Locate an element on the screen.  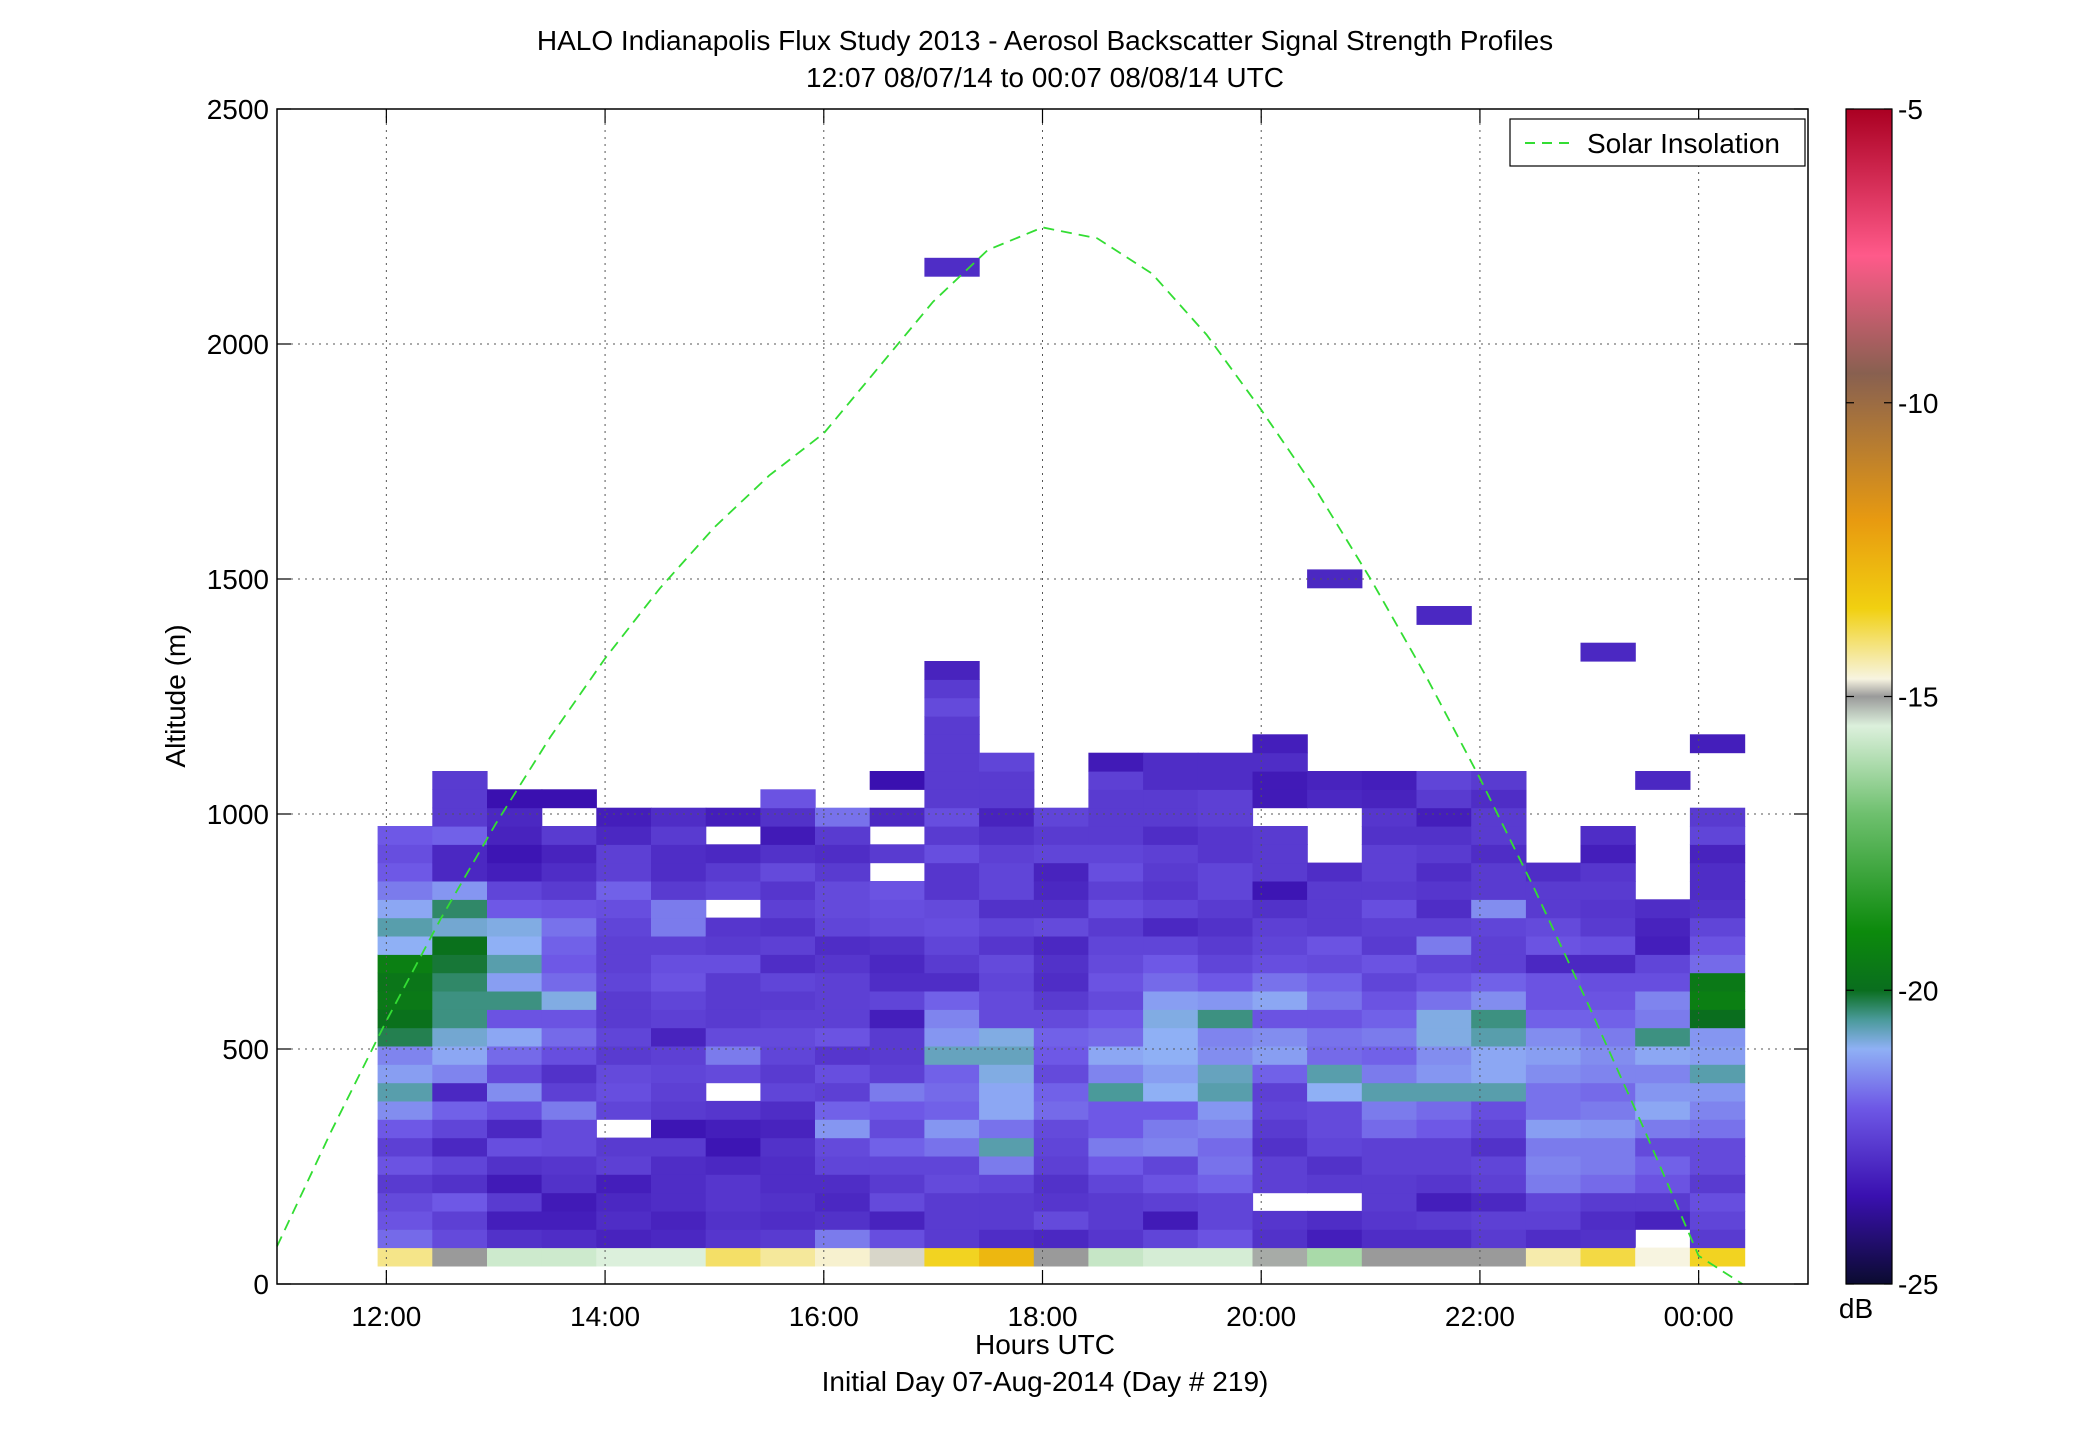
y-tick-label: 1500 is located at coordinates (238, 579).